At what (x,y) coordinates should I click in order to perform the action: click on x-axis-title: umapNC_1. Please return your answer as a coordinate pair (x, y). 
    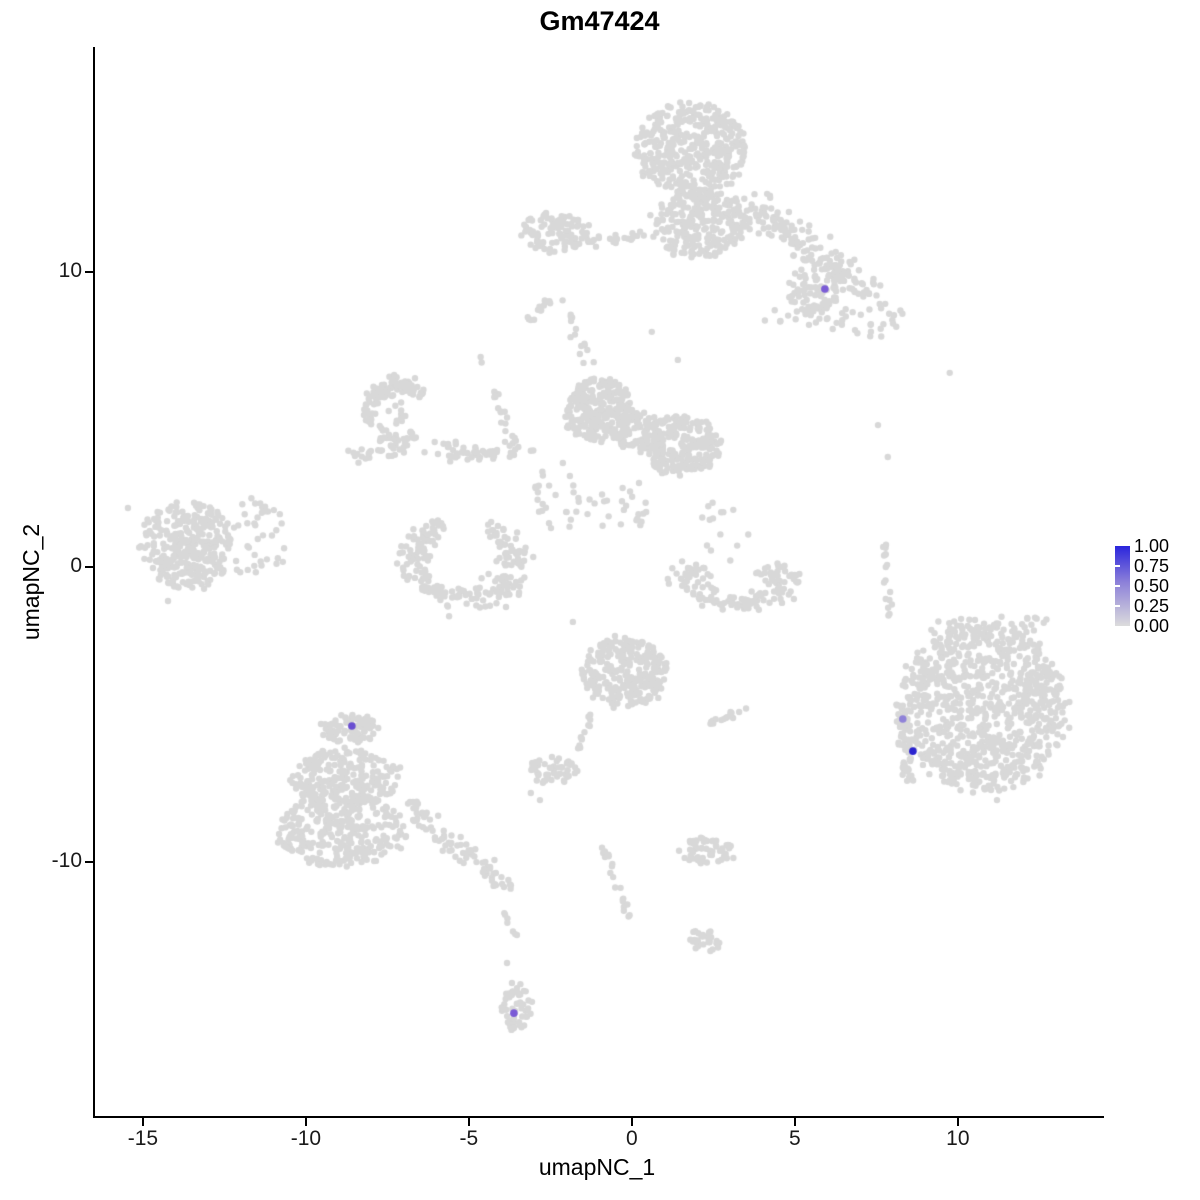
    Looking at the image, I should click on (597, 1167).